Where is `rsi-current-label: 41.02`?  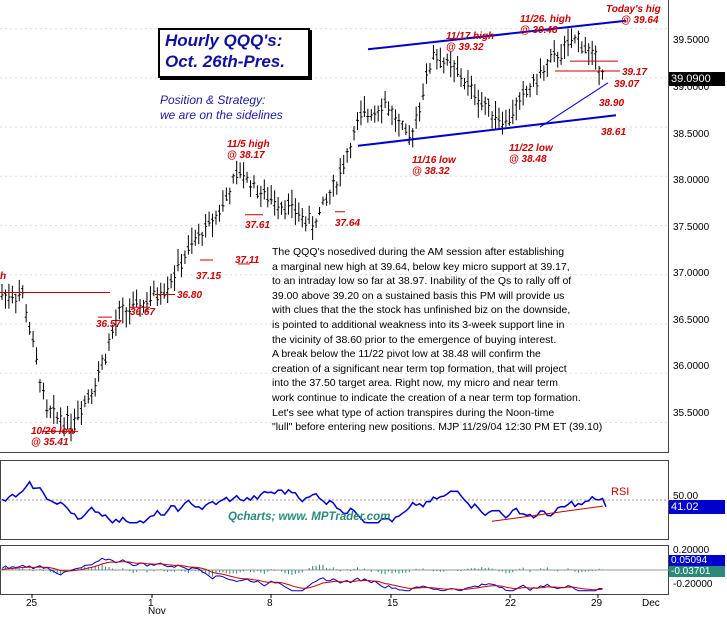 rsi-current-label: 41.02 is located at coordinates (697, 507).